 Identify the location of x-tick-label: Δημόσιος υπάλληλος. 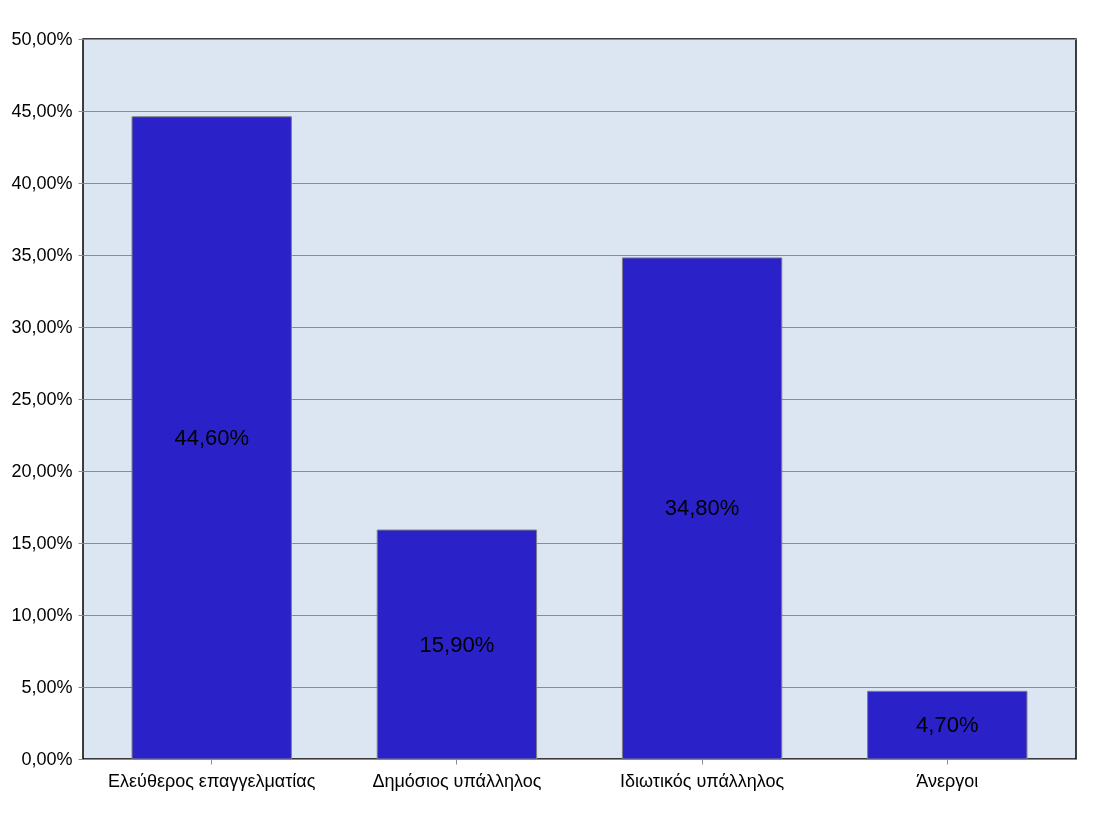
(457, 780).